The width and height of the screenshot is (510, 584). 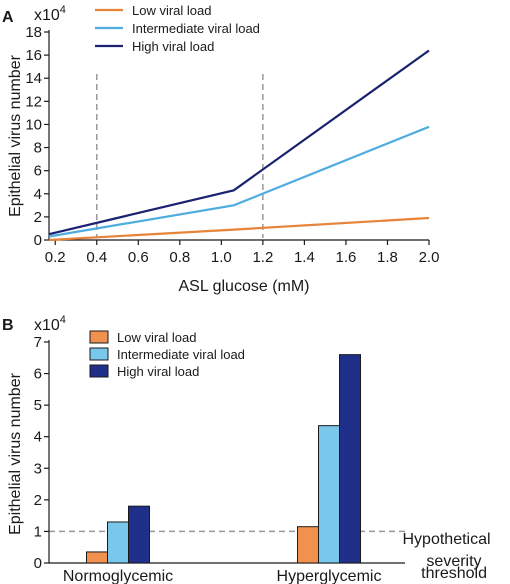 I want to click on series-line-low-viral-load, so click(x=239, y=229).